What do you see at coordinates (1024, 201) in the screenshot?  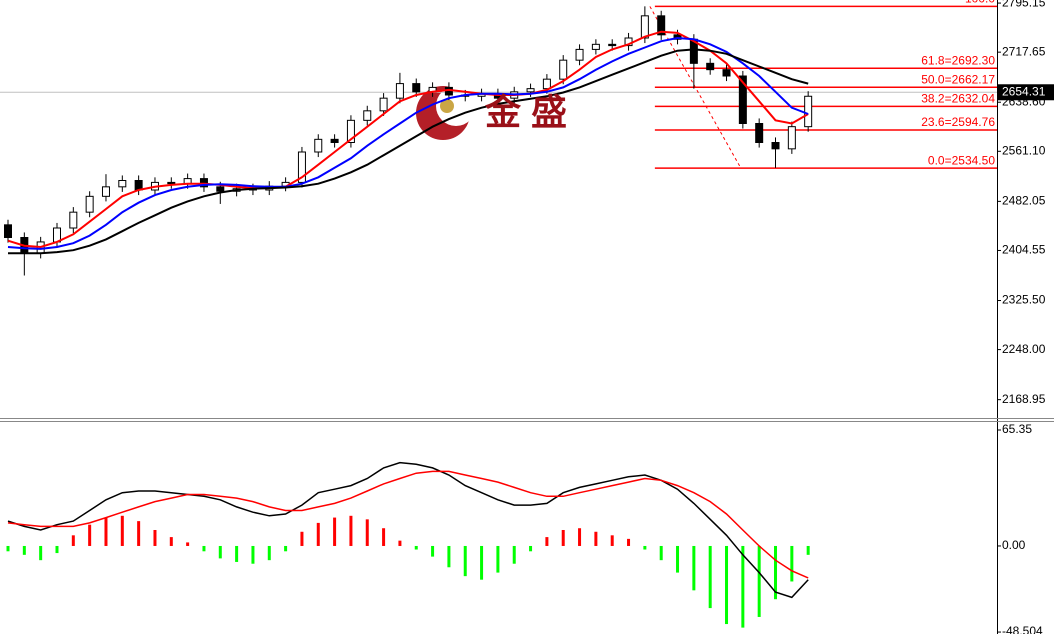 I see `y-tick-label: 2482.05` at bounding box center [1024, 201].